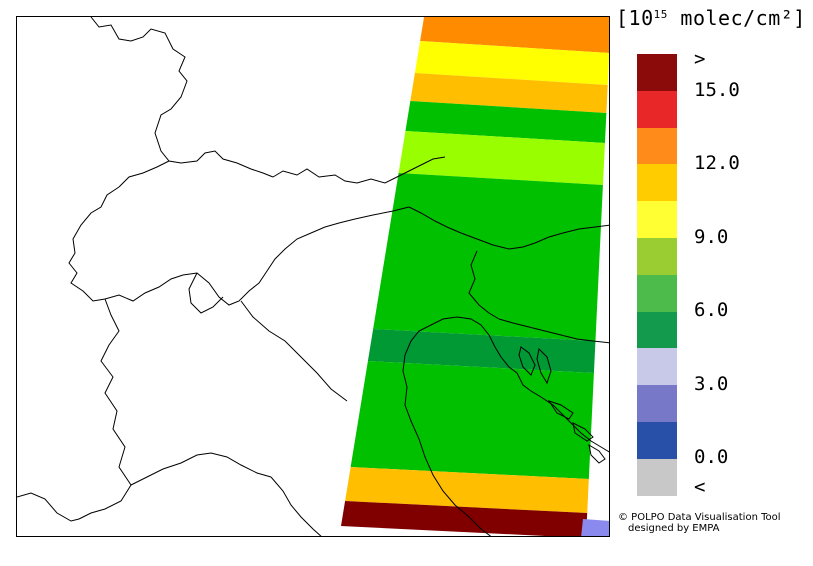 The width and height of the screenshot is (813, 566). I want to click on border-po-valley, so click(294, 351).